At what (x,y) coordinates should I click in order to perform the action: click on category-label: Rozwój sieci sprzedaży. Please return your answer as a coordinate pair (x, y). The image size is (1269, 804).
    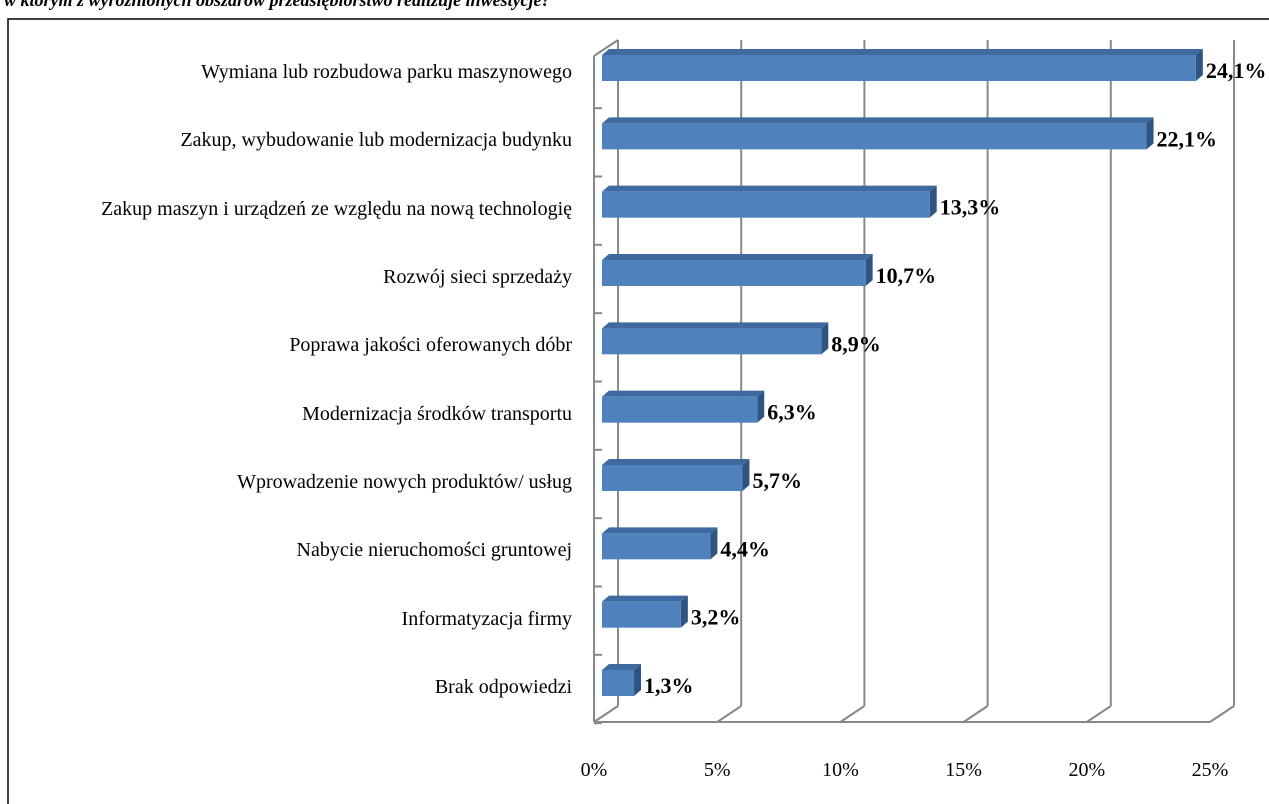
    Looking at the image, I should click on (477, 277).